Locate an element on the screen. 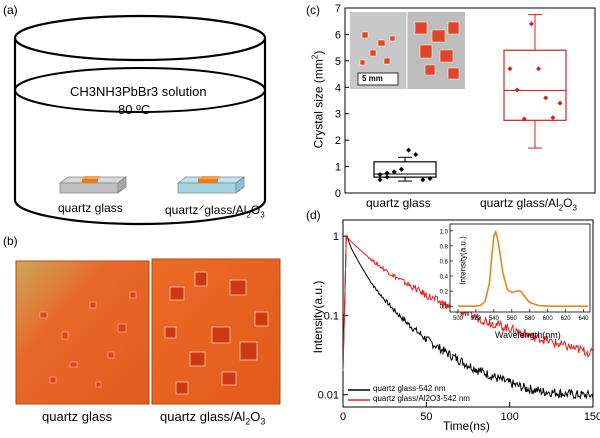 This screenshot has height=438, width=600. inset-xtick-label: 580 is located at coordinates (530, 319).